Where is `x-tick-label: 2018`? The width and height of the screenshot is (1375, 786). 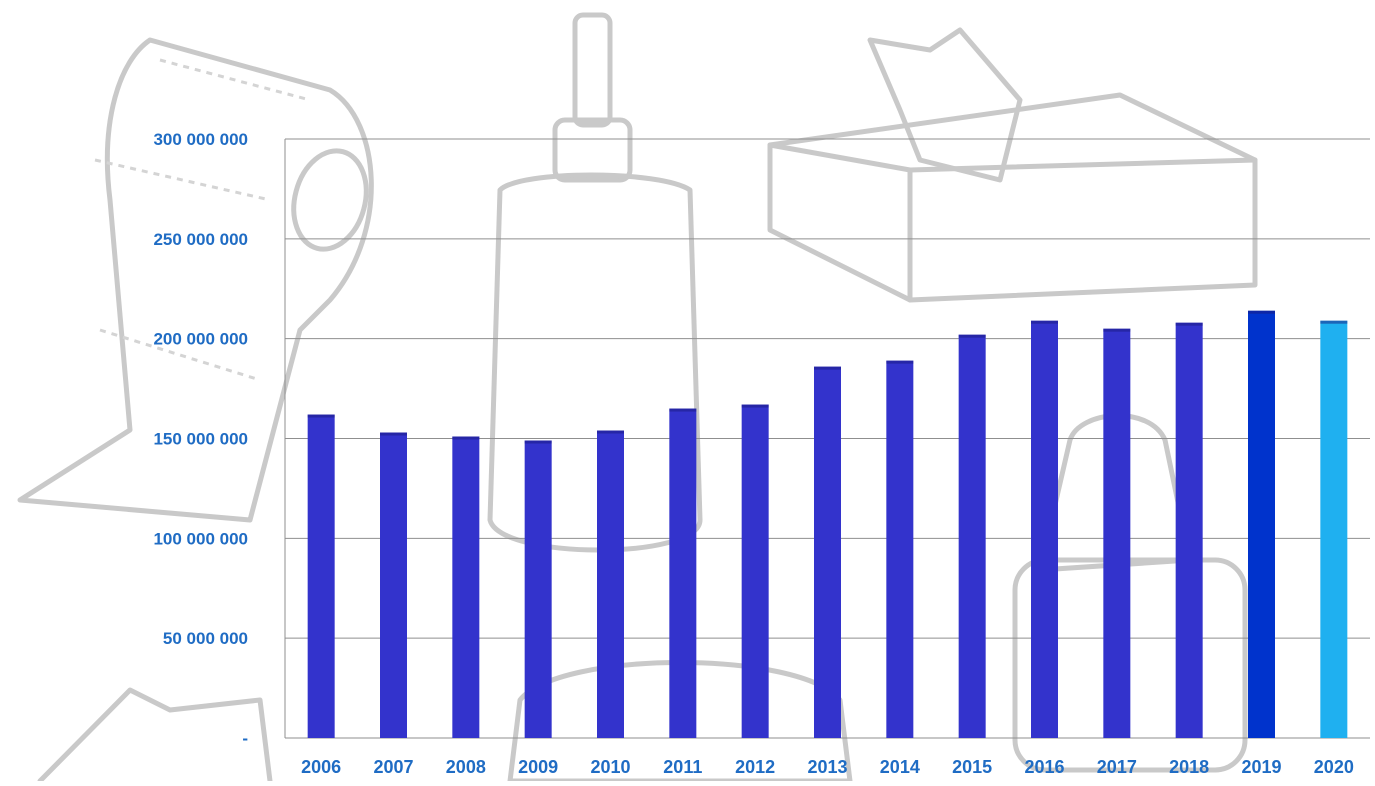 x-tick-label: 2018 is located at coordinates (1189, 767).